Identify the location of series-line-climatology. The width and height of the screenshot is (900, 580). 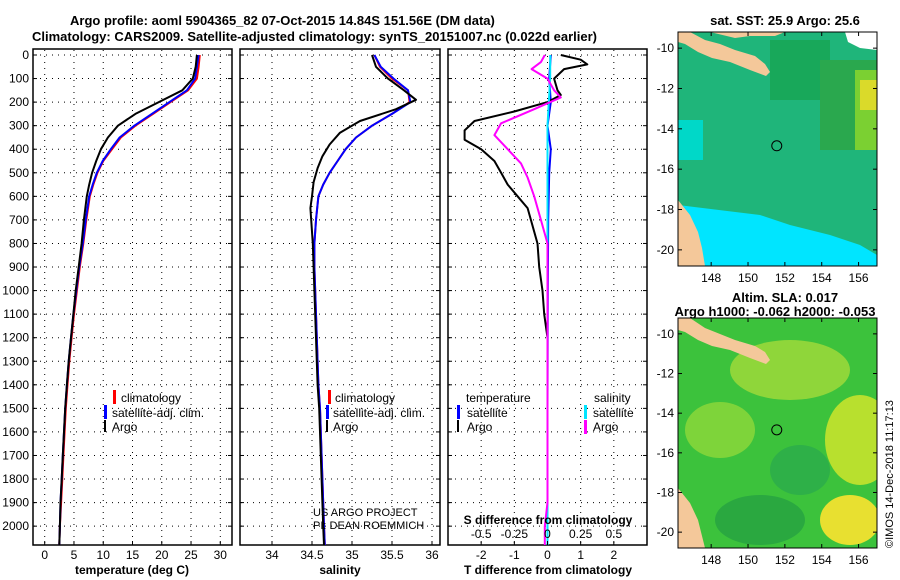
(362, 300).